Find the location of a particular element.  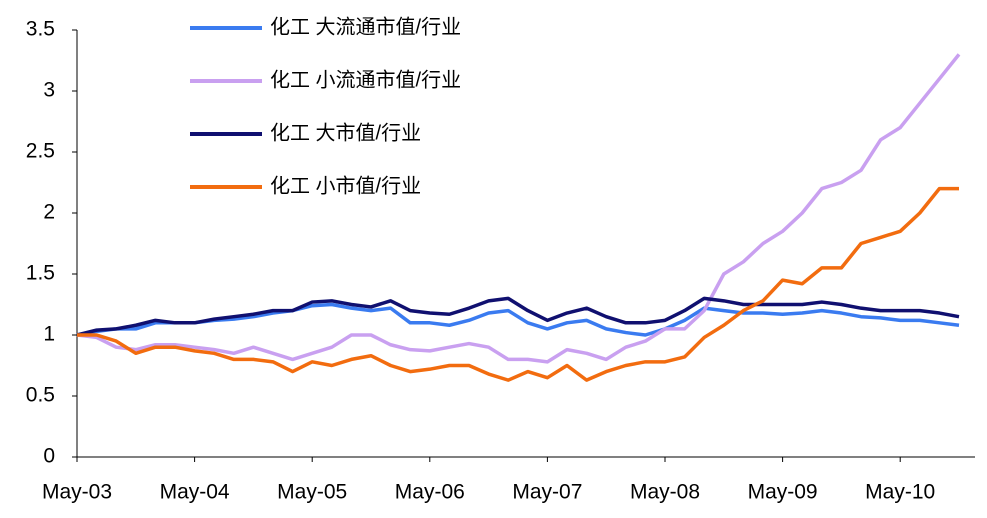

x-tick-label: May-05 is located at coordinates (312, 492).